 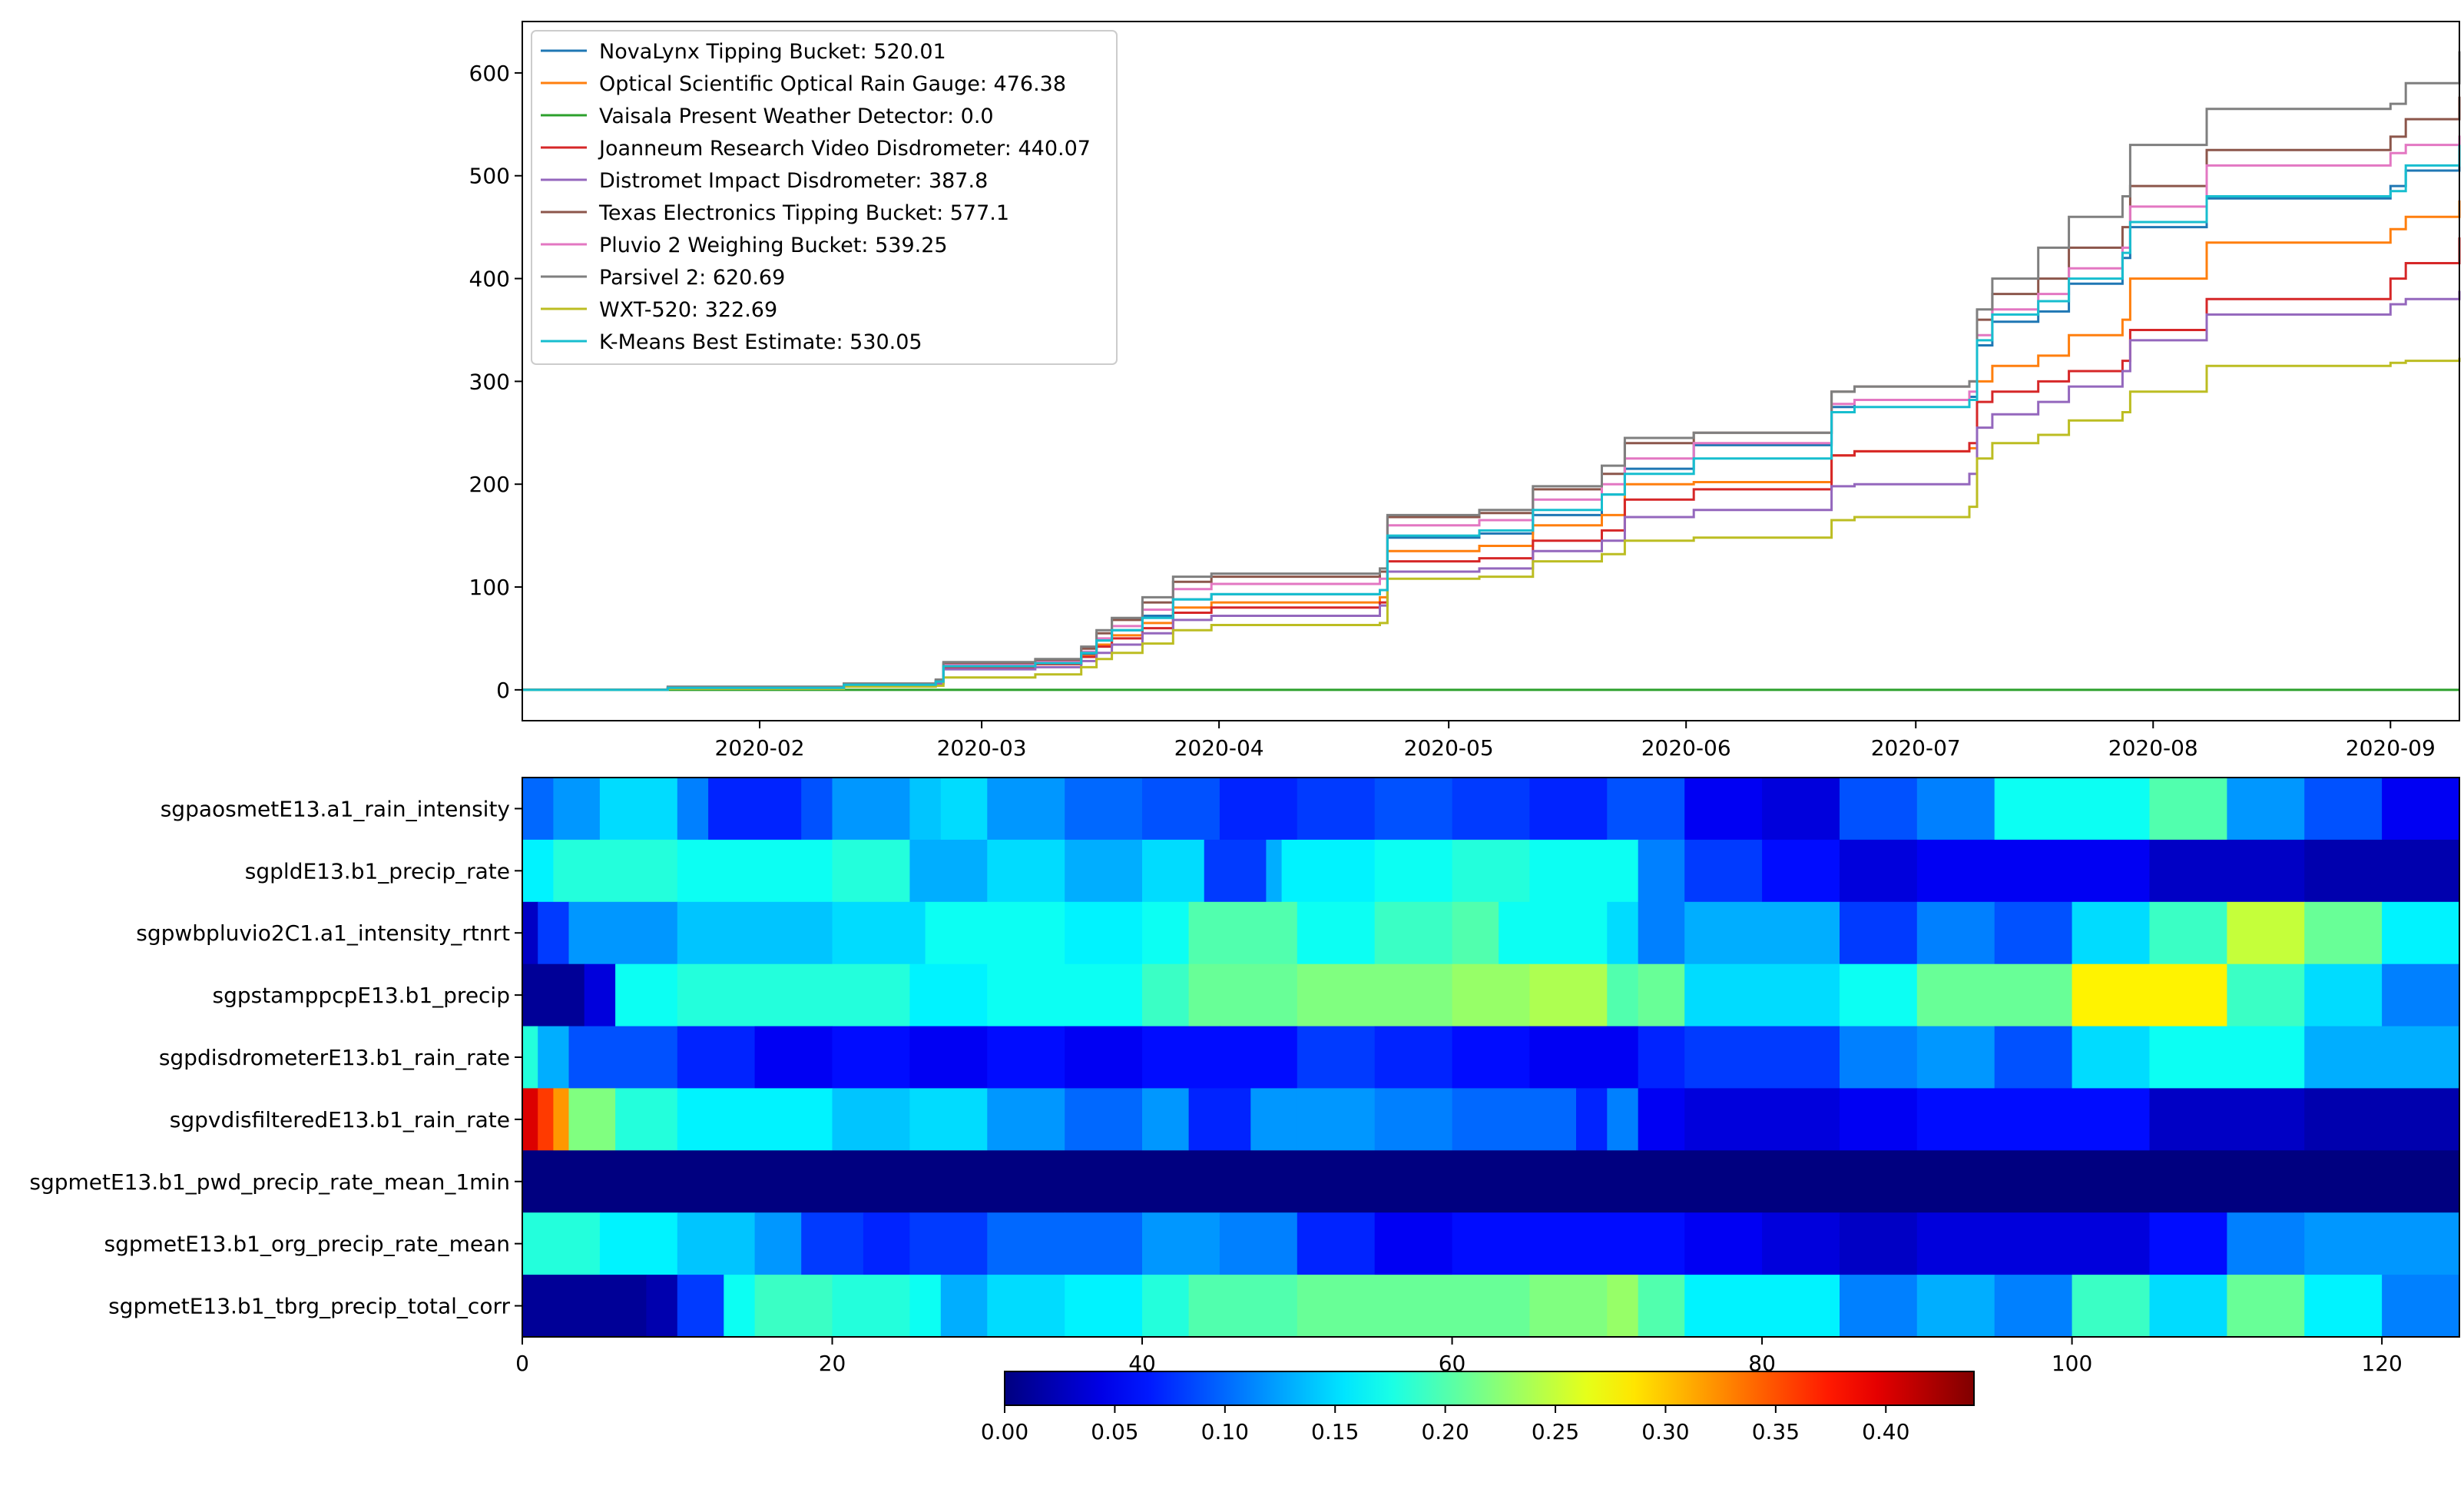 I want to click on y-tick-label: 500, so click(x=489, y=176).